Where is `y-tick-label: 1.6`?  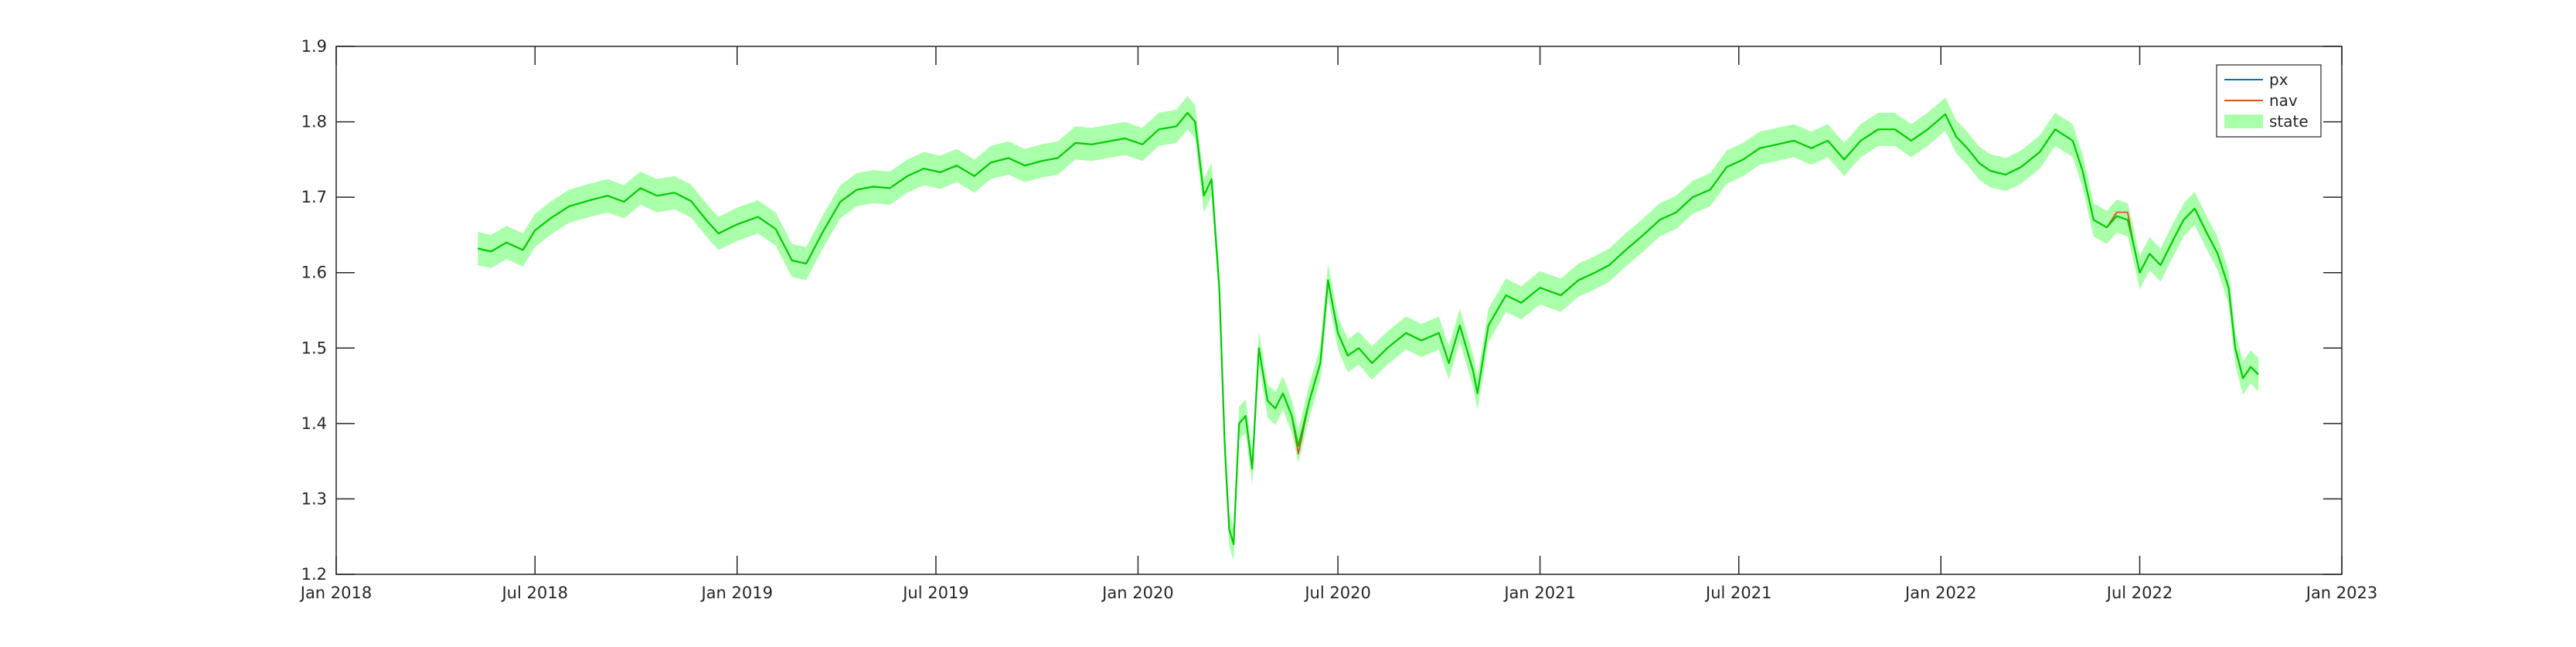 y-tick-label: 1.6 is located at coordinates (314, 273).